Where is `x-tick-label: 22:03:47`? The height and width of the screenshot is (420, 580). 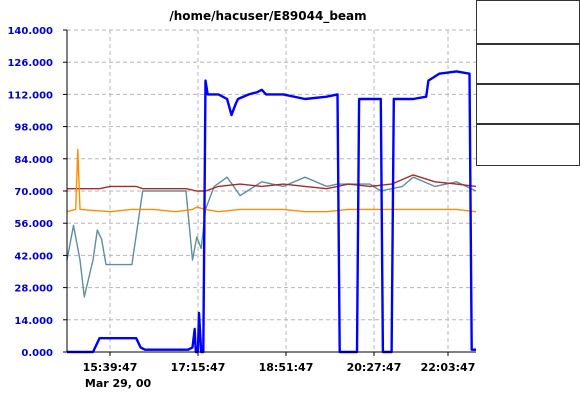 x-tick-label: 22:03:47 is located at coordinates (448, 367).